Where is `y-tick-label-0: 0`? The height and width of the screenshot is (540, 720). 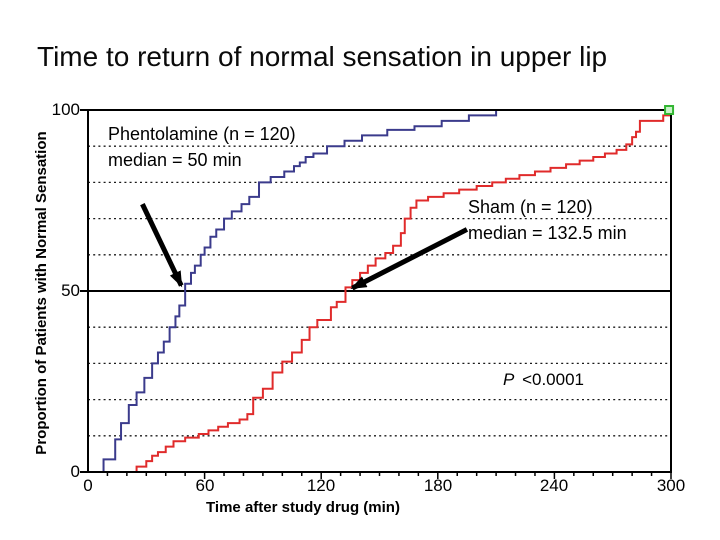
y-tick-label-0: 0 is located at coordinates (75, 471).